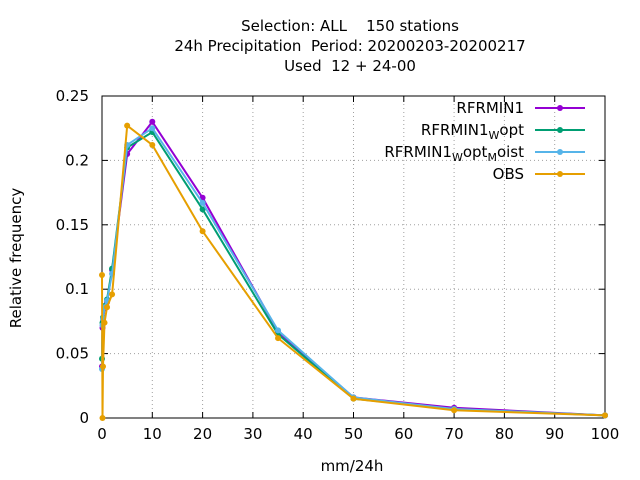 Image resolution: width=640 pixels, height=480 pixels. What do you see at coordinates (72, 354) in the screenshot?
I see `y-tick-label: 0.05` at bounding box center [72, 354].